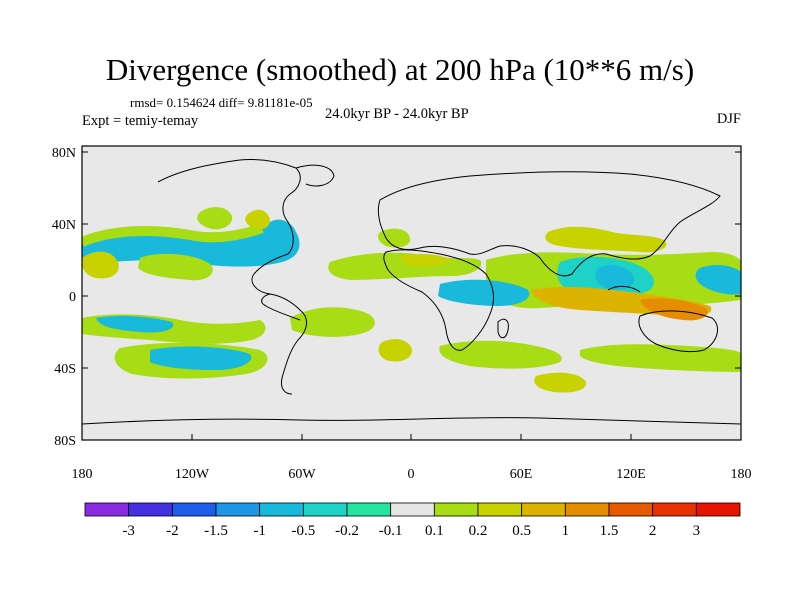 The height and width of the screenshot is (600, 800). Describe the element at coordinates (332, 322) in the screenshot. I see `field-blob-south-atlantic` at that location.